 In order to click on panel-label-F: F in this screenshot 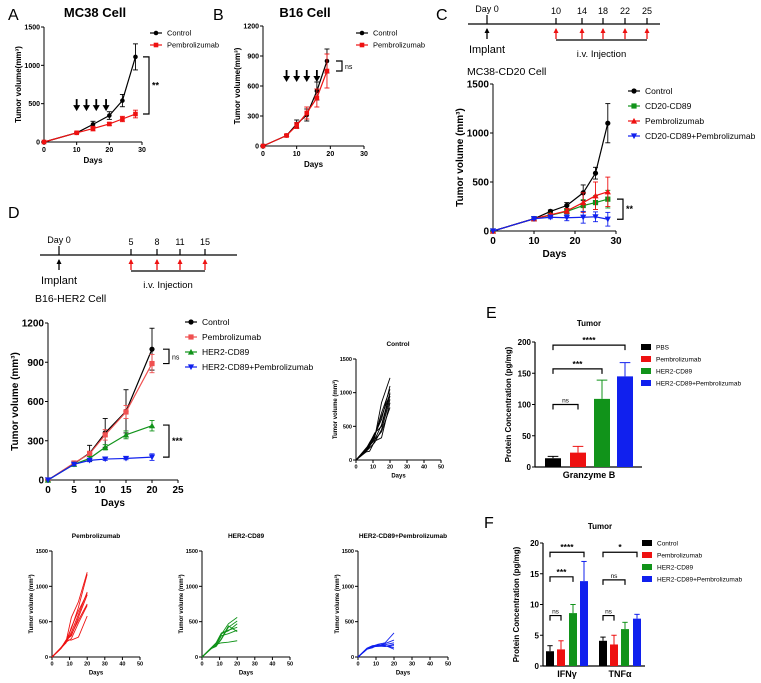, I will do `click(489, 523)`.